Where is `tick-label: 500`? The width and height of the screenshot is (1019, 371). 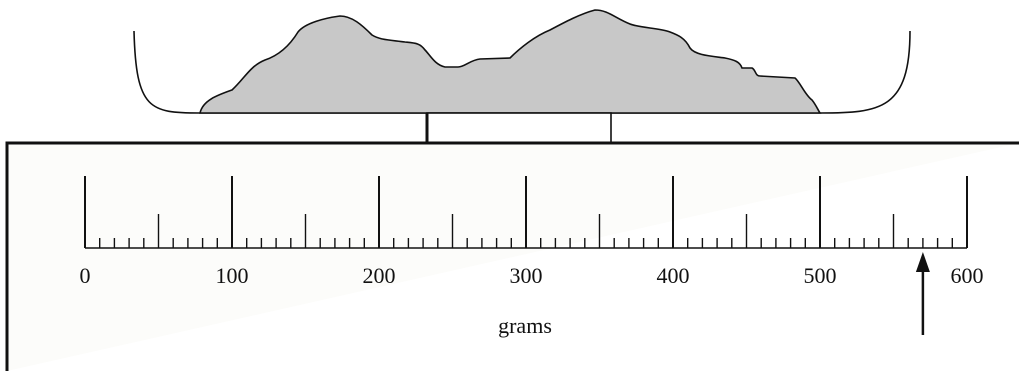
tick-label: 500 is located at coordinates (820, 275).